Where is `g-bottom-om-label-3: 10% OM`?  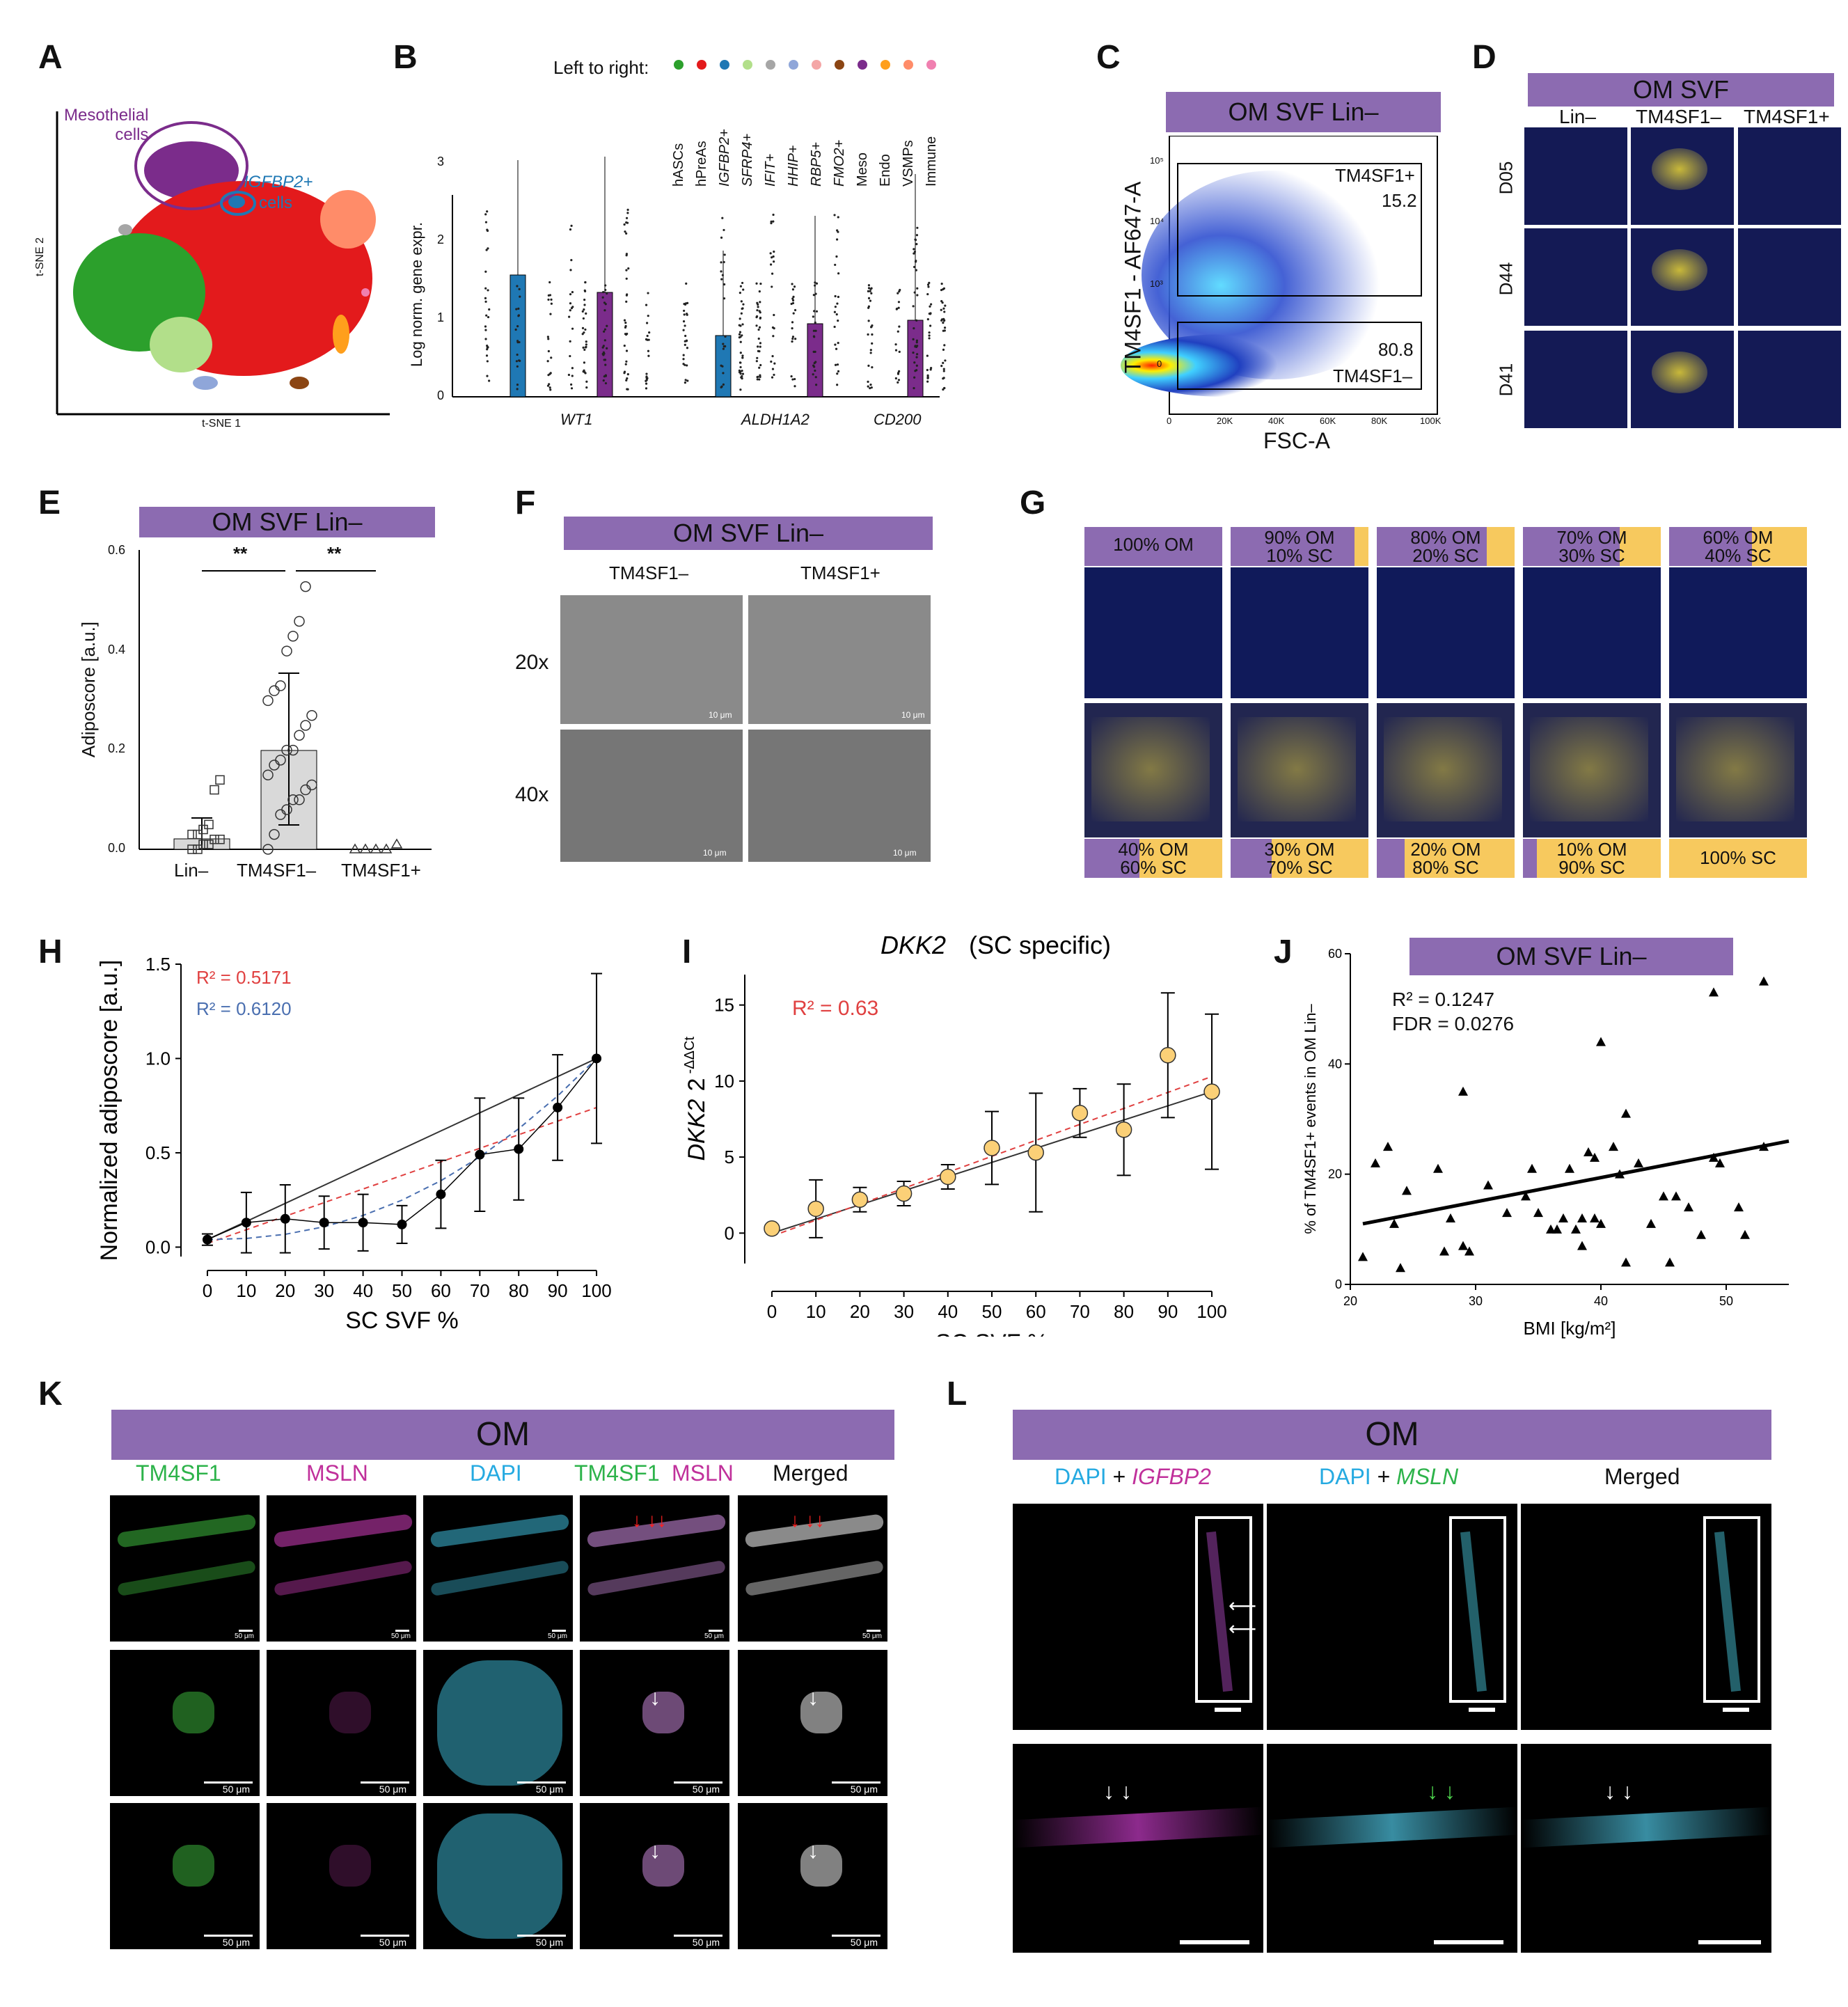
g-bottom-om-label-3: 10% OM is located at coordinates (1592, 849).